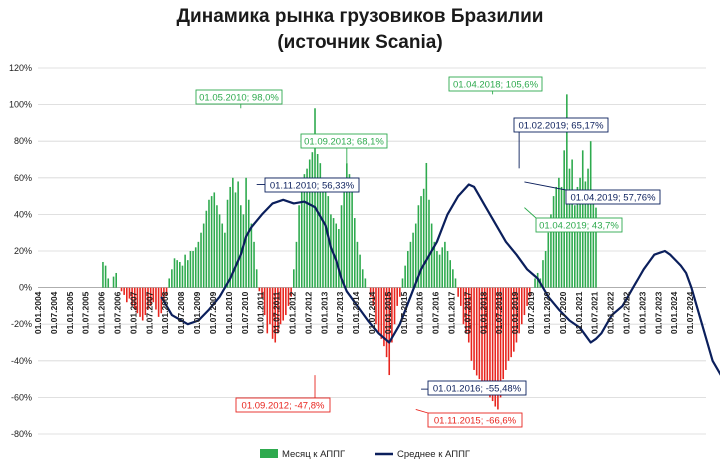 This screenshot has height=470, width=720. I want to click on x-tick-label: 01.07.2023, so click(658, 312).